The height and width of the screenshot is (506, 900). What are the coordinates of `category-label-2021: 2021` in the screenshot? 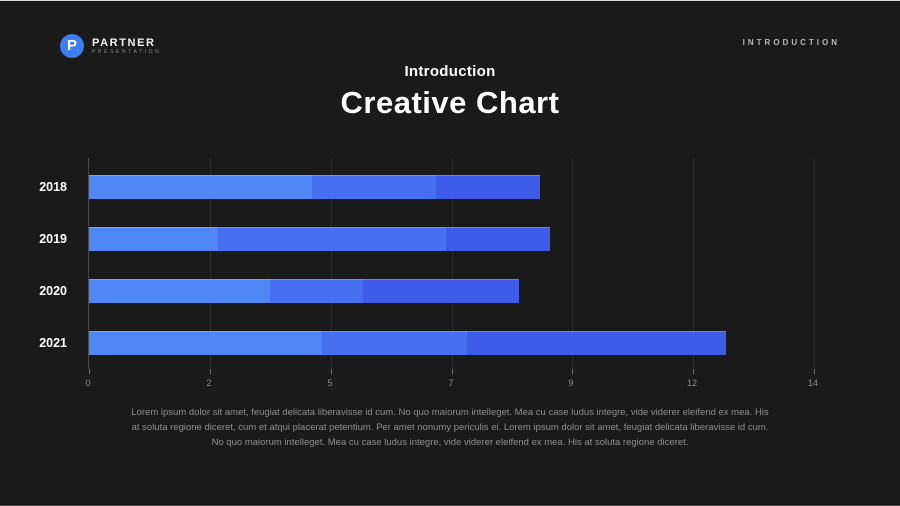 It's located at (53, 343).